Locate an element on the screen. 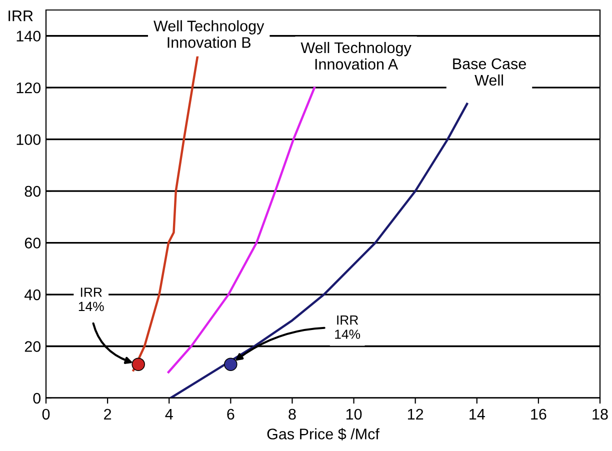 The image size is (612, 451). x-tick-label: 10 is located at coordinates (354, 414).